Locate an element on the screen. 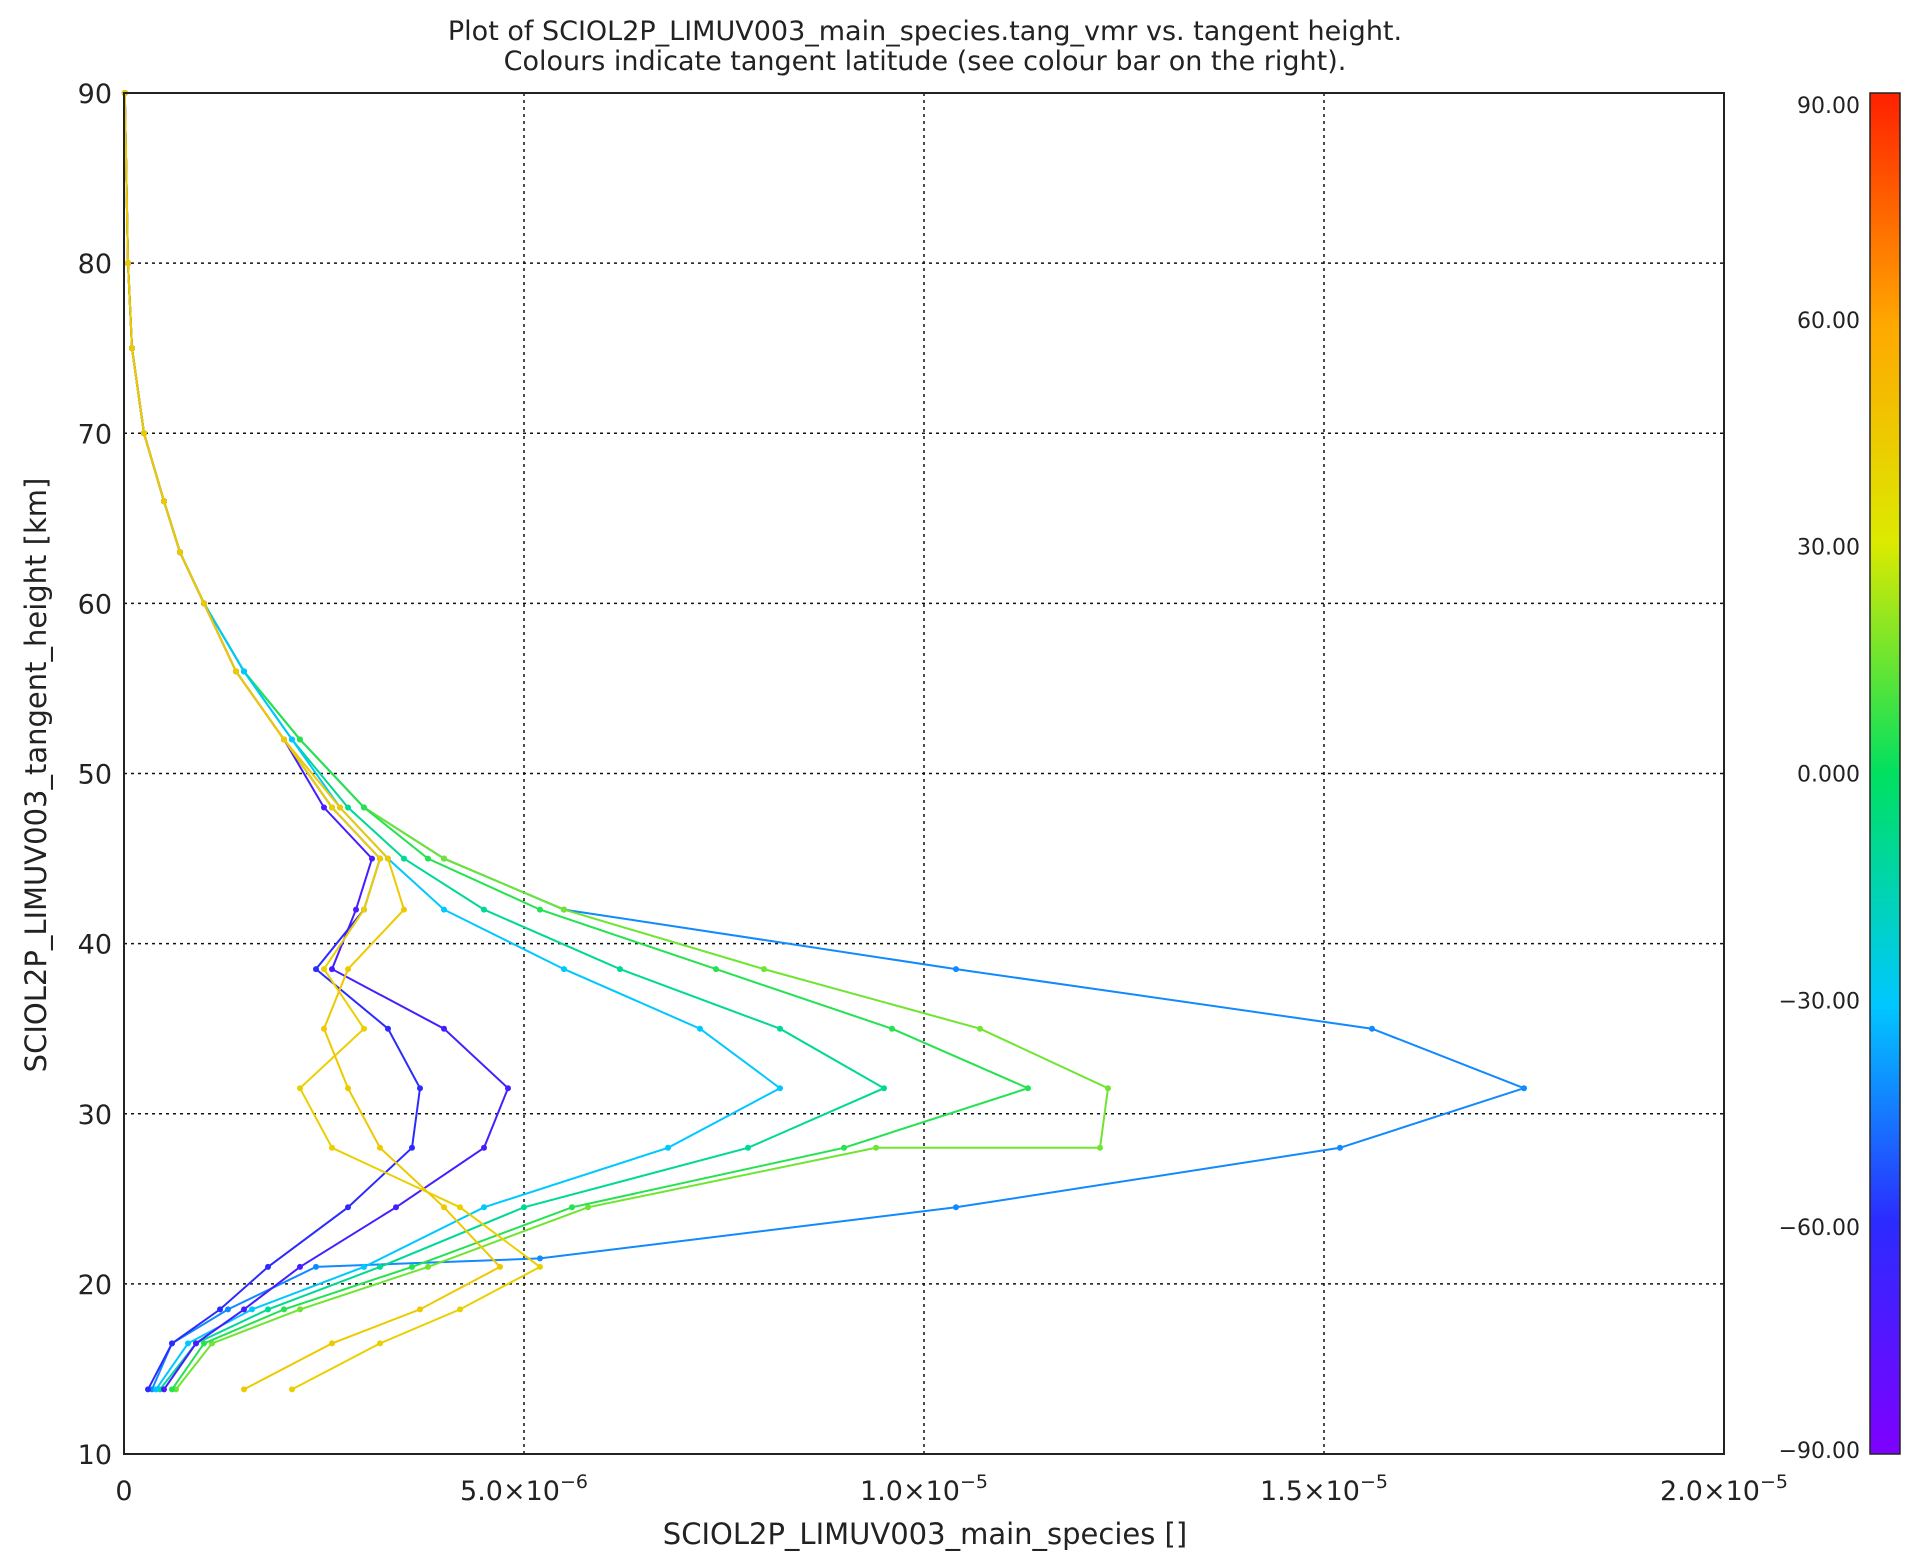 The width and height of the screenshot is (1905, 1555). y-axis-label: SCIOL2P_LIMUV003_tangent_height [km] is located at coordinates (36, 775).